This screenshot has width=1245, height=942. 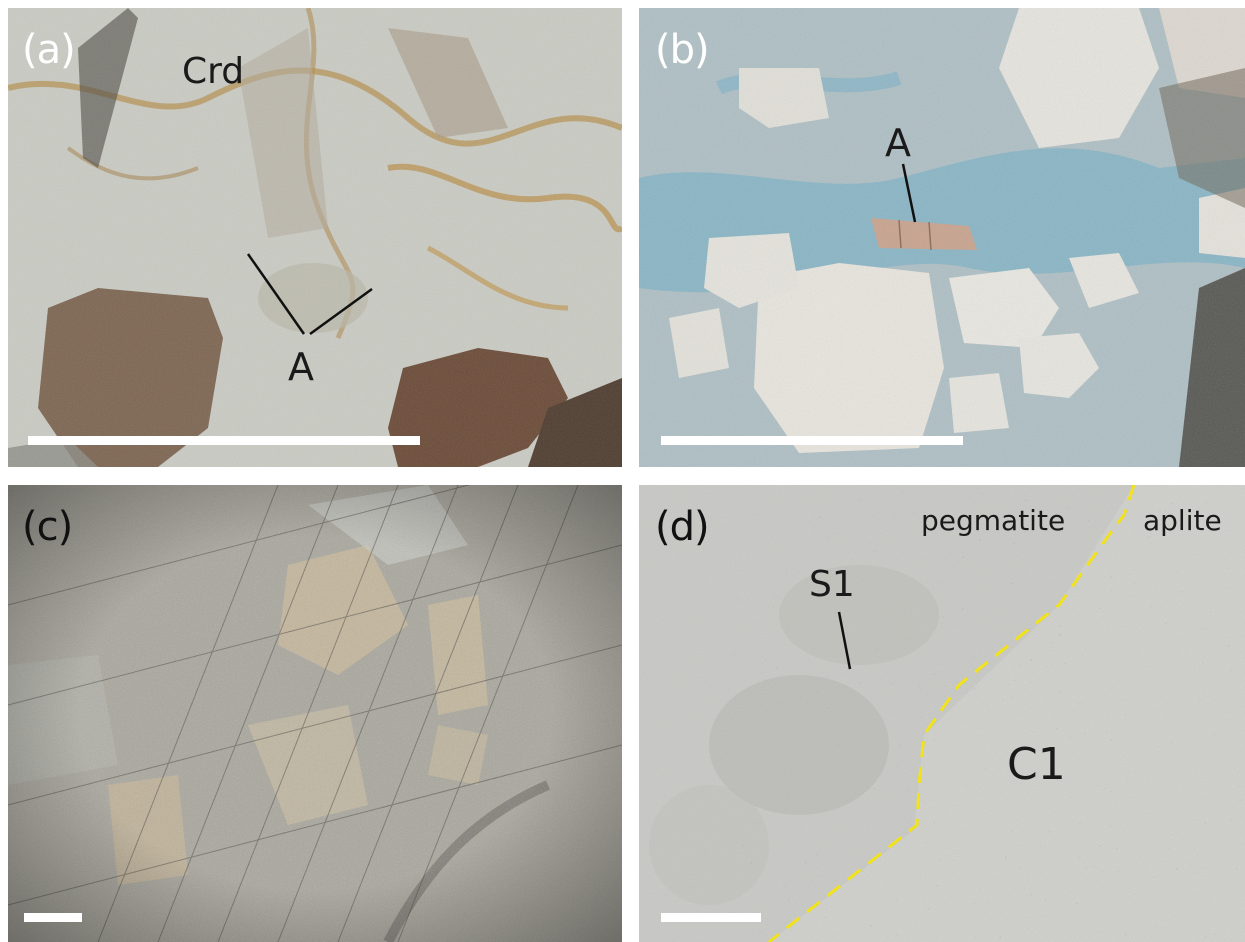 What do you see at coordinates (224, 440) in the screenshot?
I see `scale-bar-a` at bounding box center [224, 440].